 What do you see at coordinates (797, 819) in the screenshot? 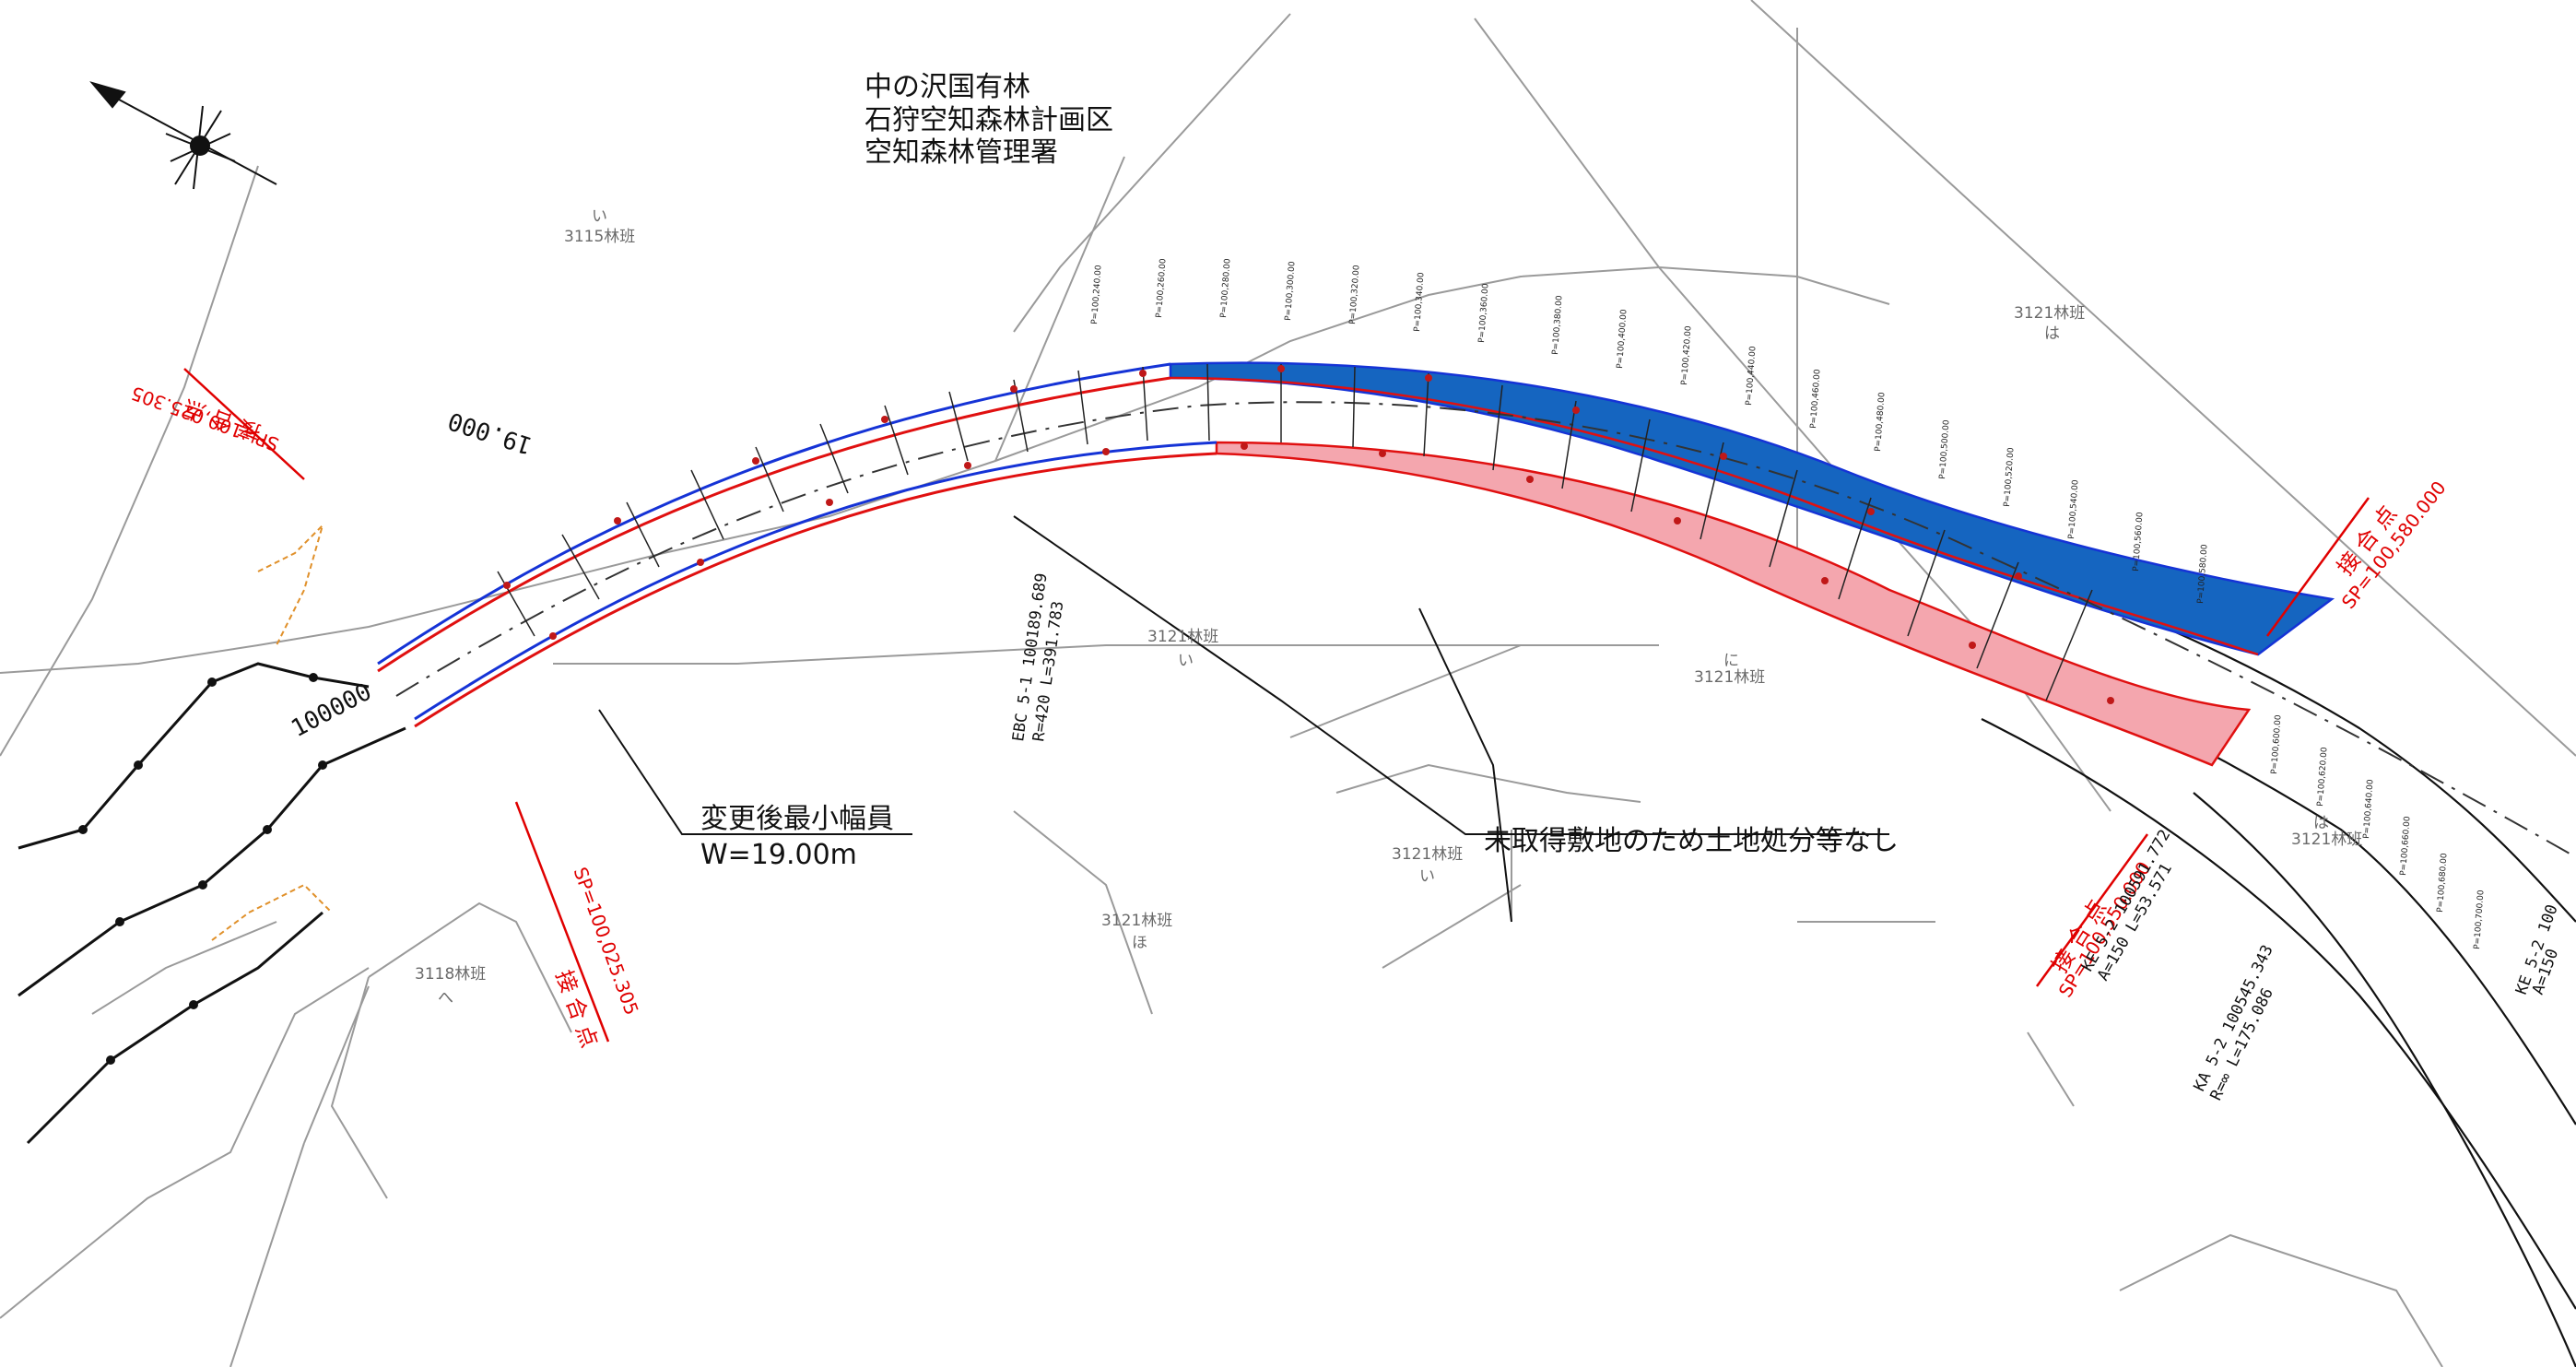
I see `min-width-title: 変更後最小幅員` at bounding box center [797, 819].